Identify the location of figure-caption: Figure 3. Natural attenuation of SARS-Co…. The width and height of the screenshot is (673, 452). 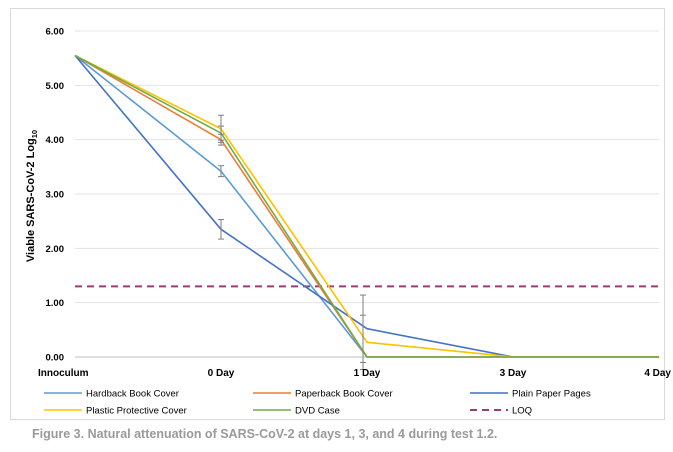
(265, 434).